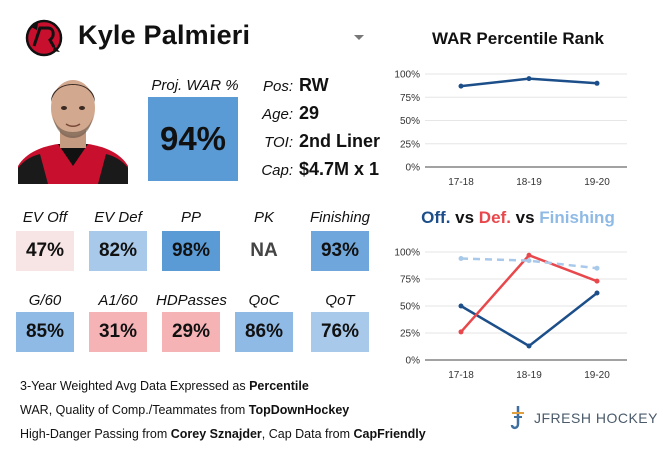 Image resolution: width=663 pixels, height=459 pixels. What do you see at coordinates (264, 300) in the screenshot?
I see `qoc-label: QoC` at bounding box center [264, 300].